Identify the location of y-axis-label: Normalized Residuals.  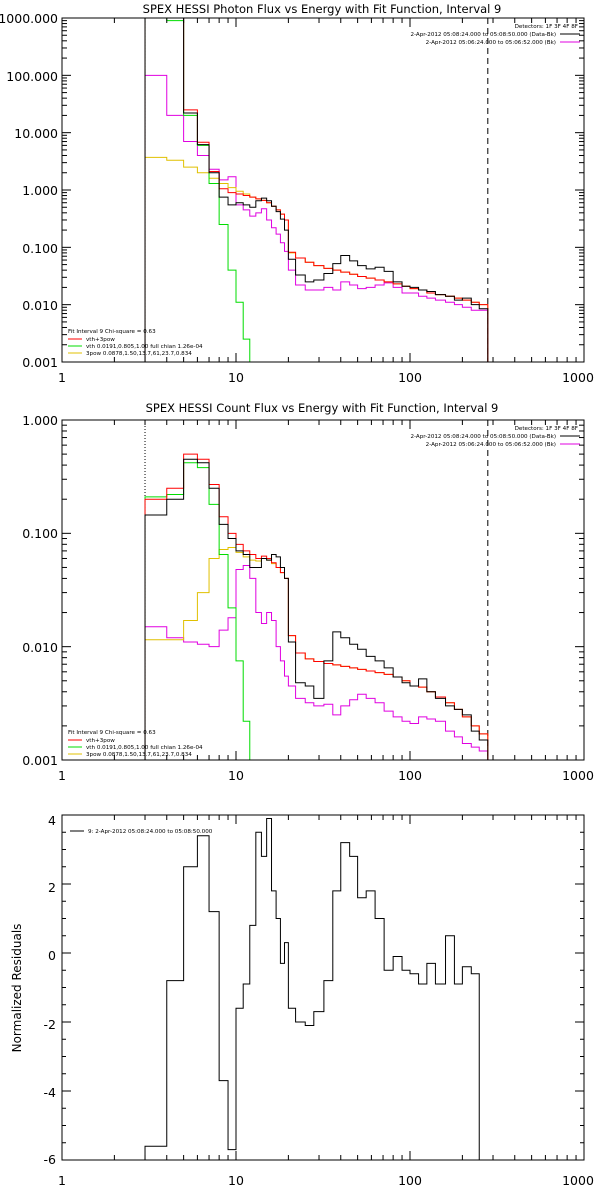
(17, 988).